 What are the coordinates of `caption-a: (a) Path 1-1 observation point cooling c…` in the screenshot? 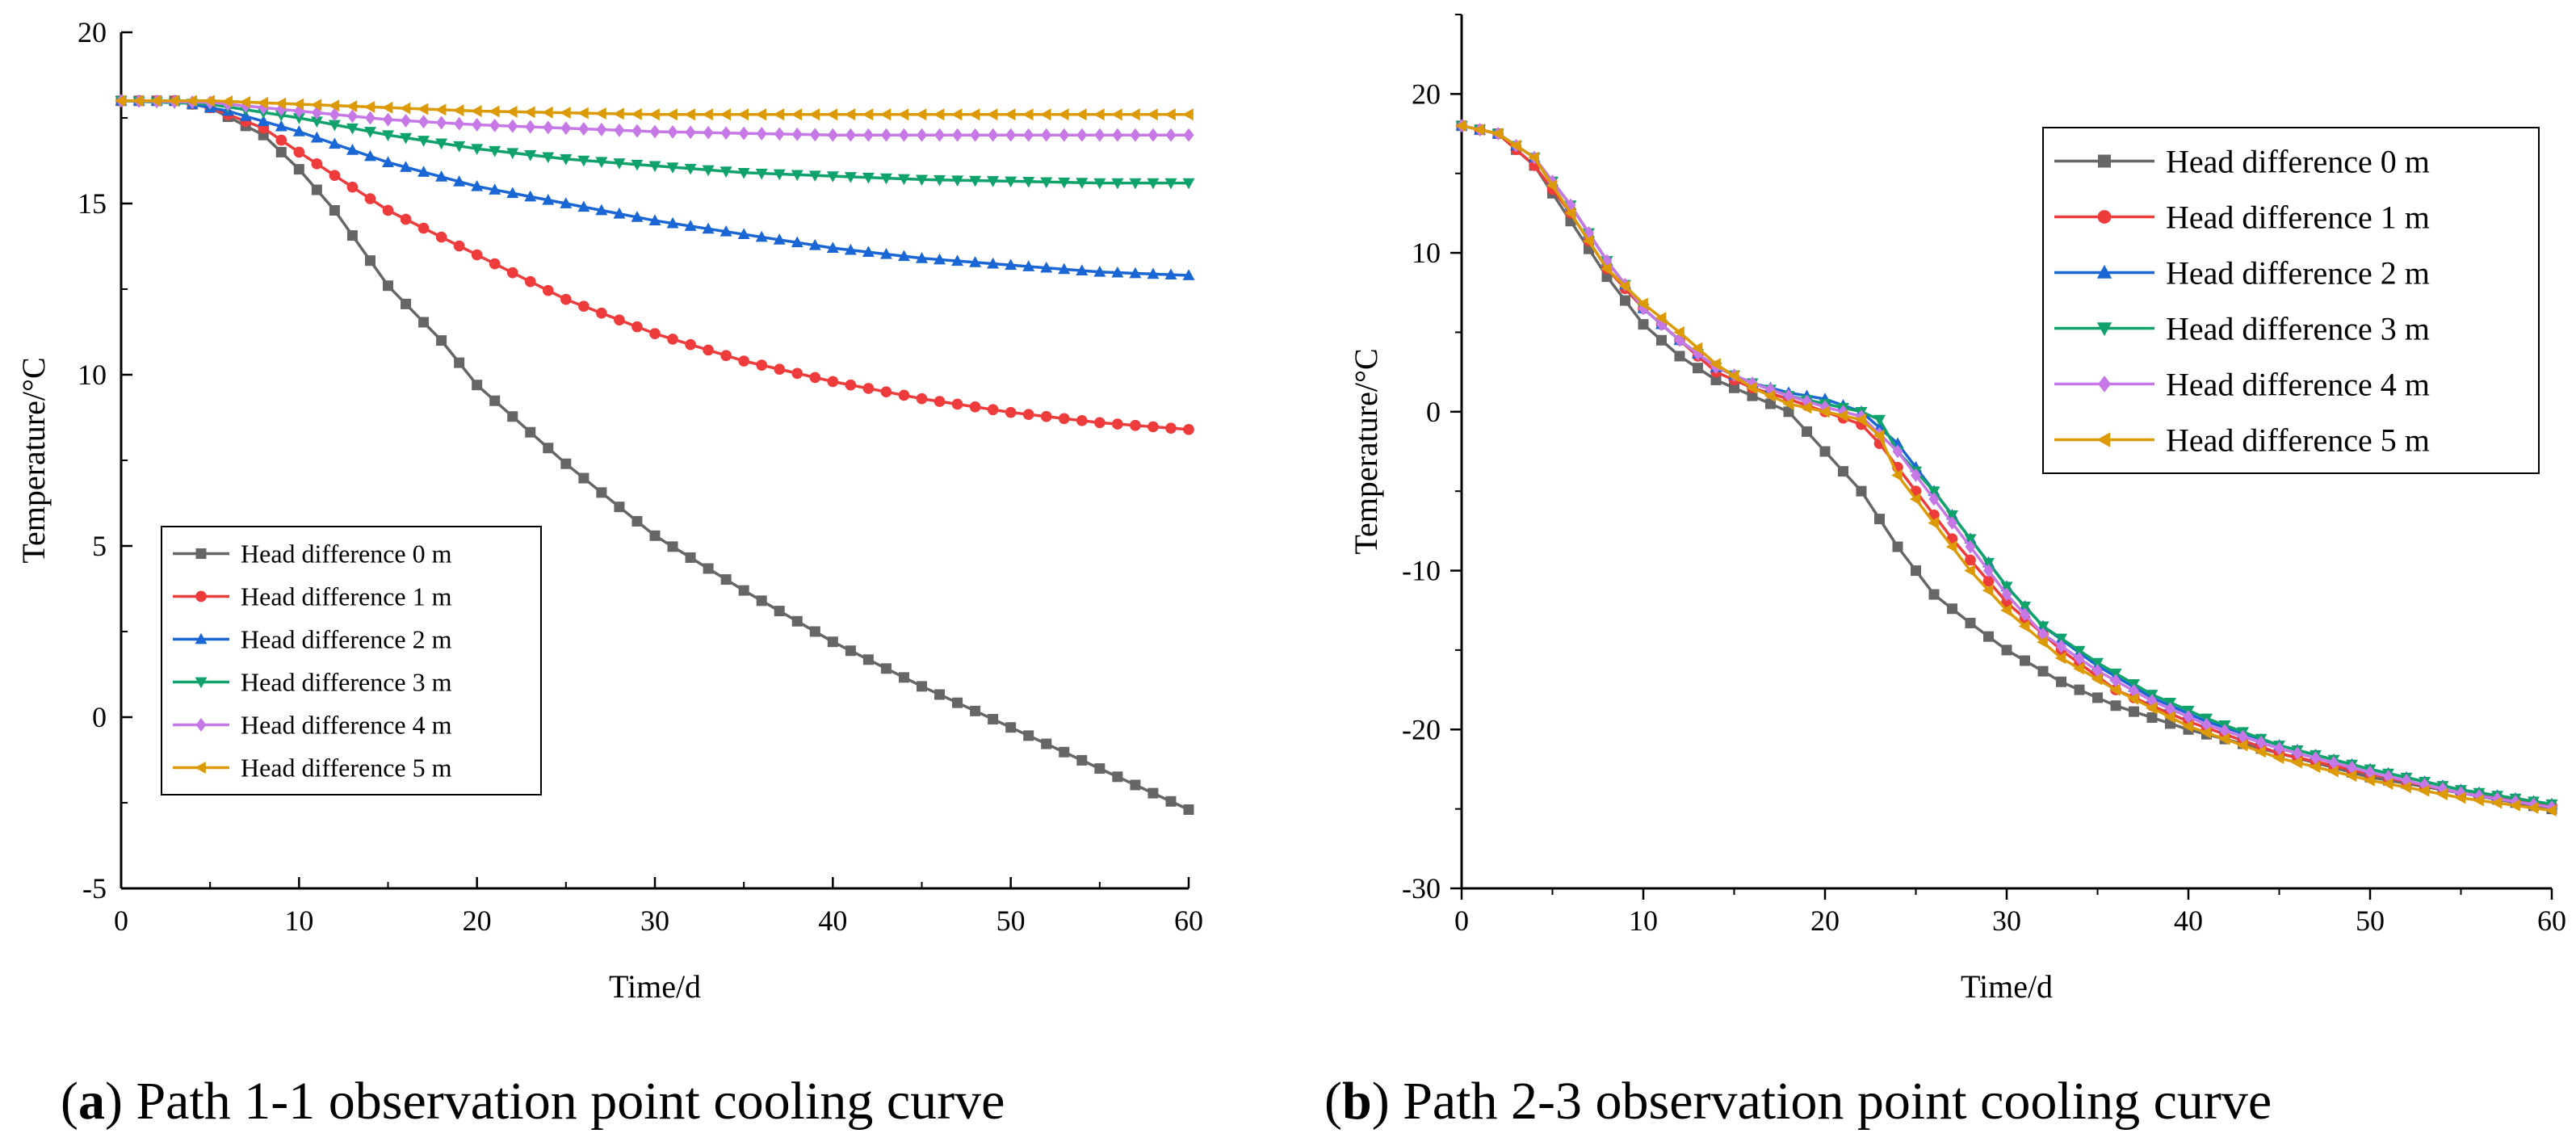 It's located at (533, 1101).